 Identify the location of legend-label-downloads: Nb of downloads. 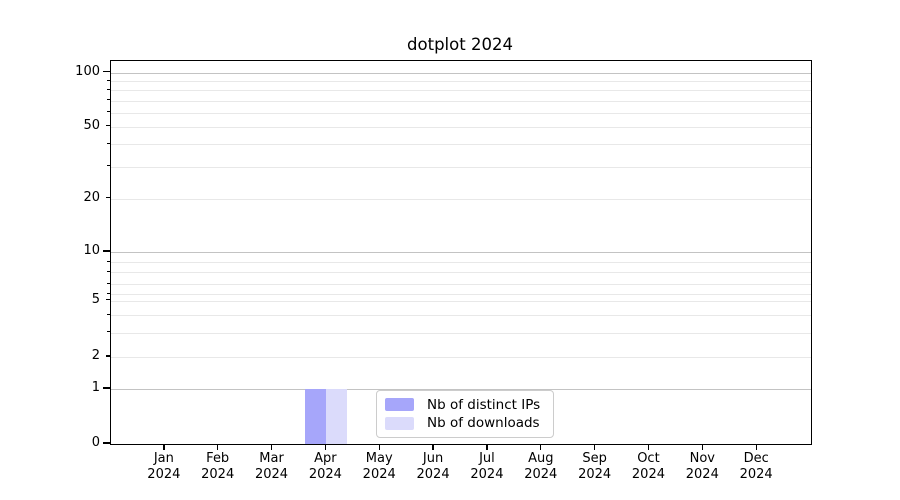
(483, 423).